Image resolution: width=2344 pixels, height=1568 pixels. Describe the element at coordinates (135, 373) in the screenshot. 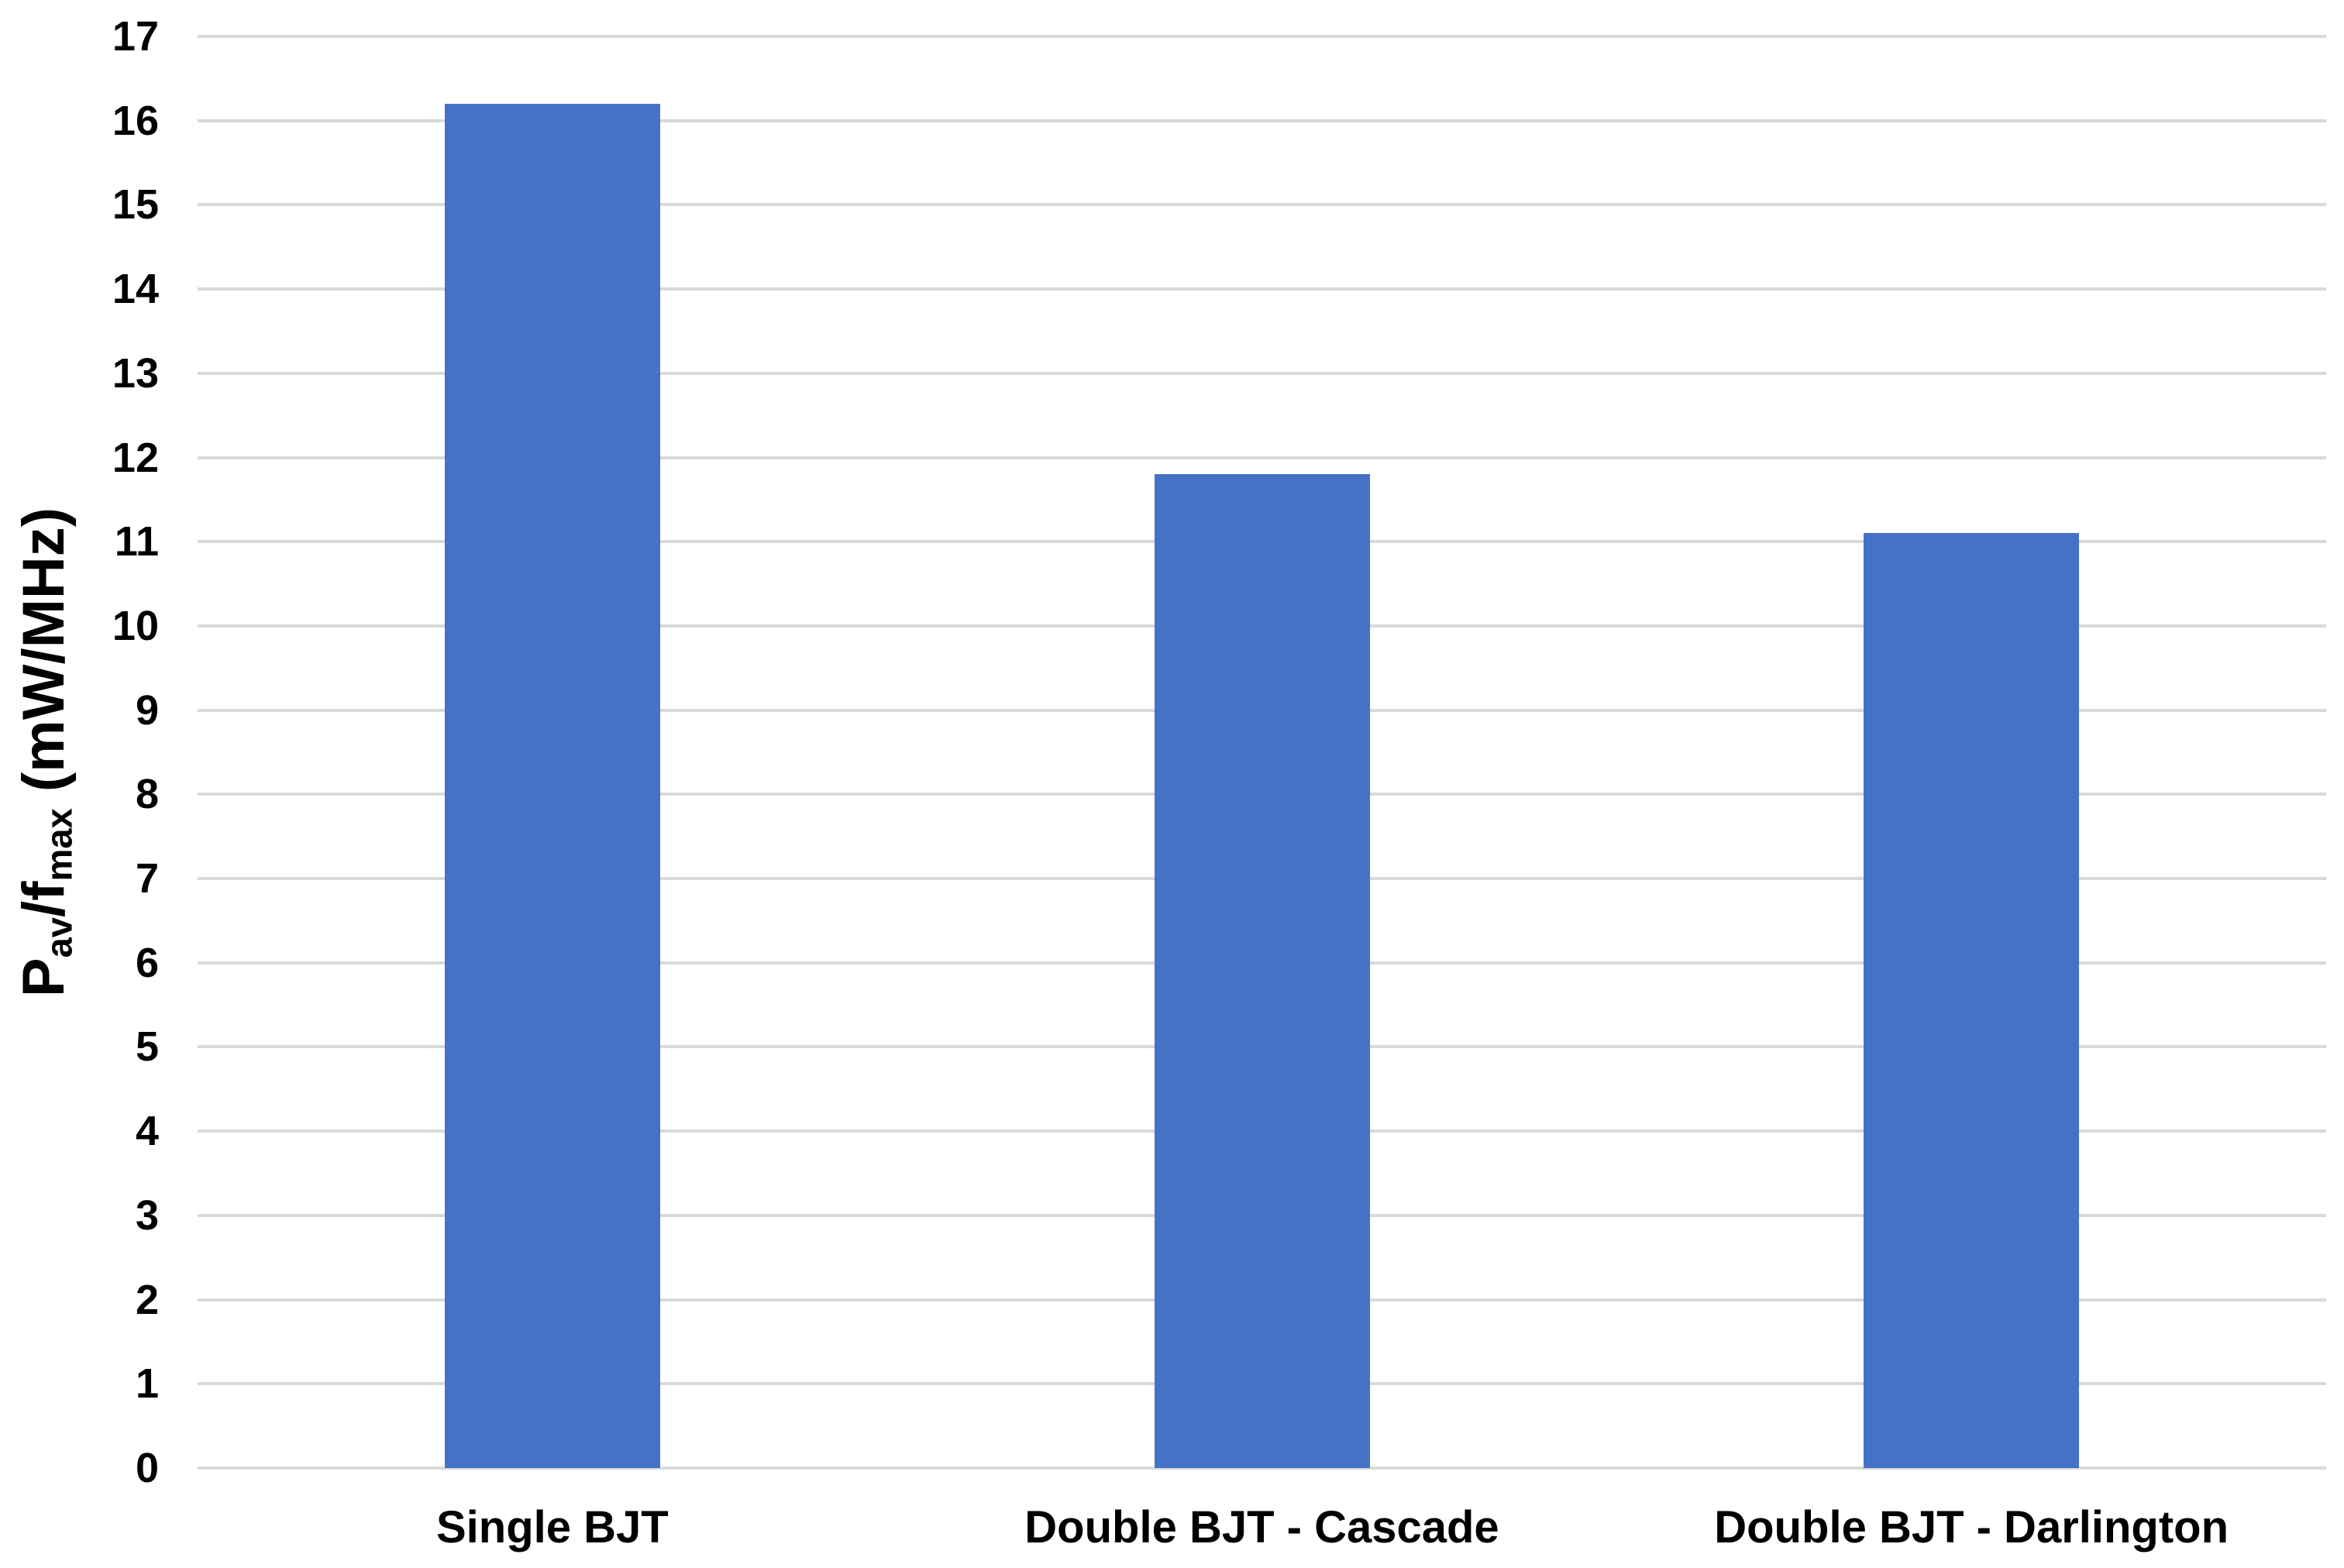

I see `y-tick-label-13: 13` at that location.